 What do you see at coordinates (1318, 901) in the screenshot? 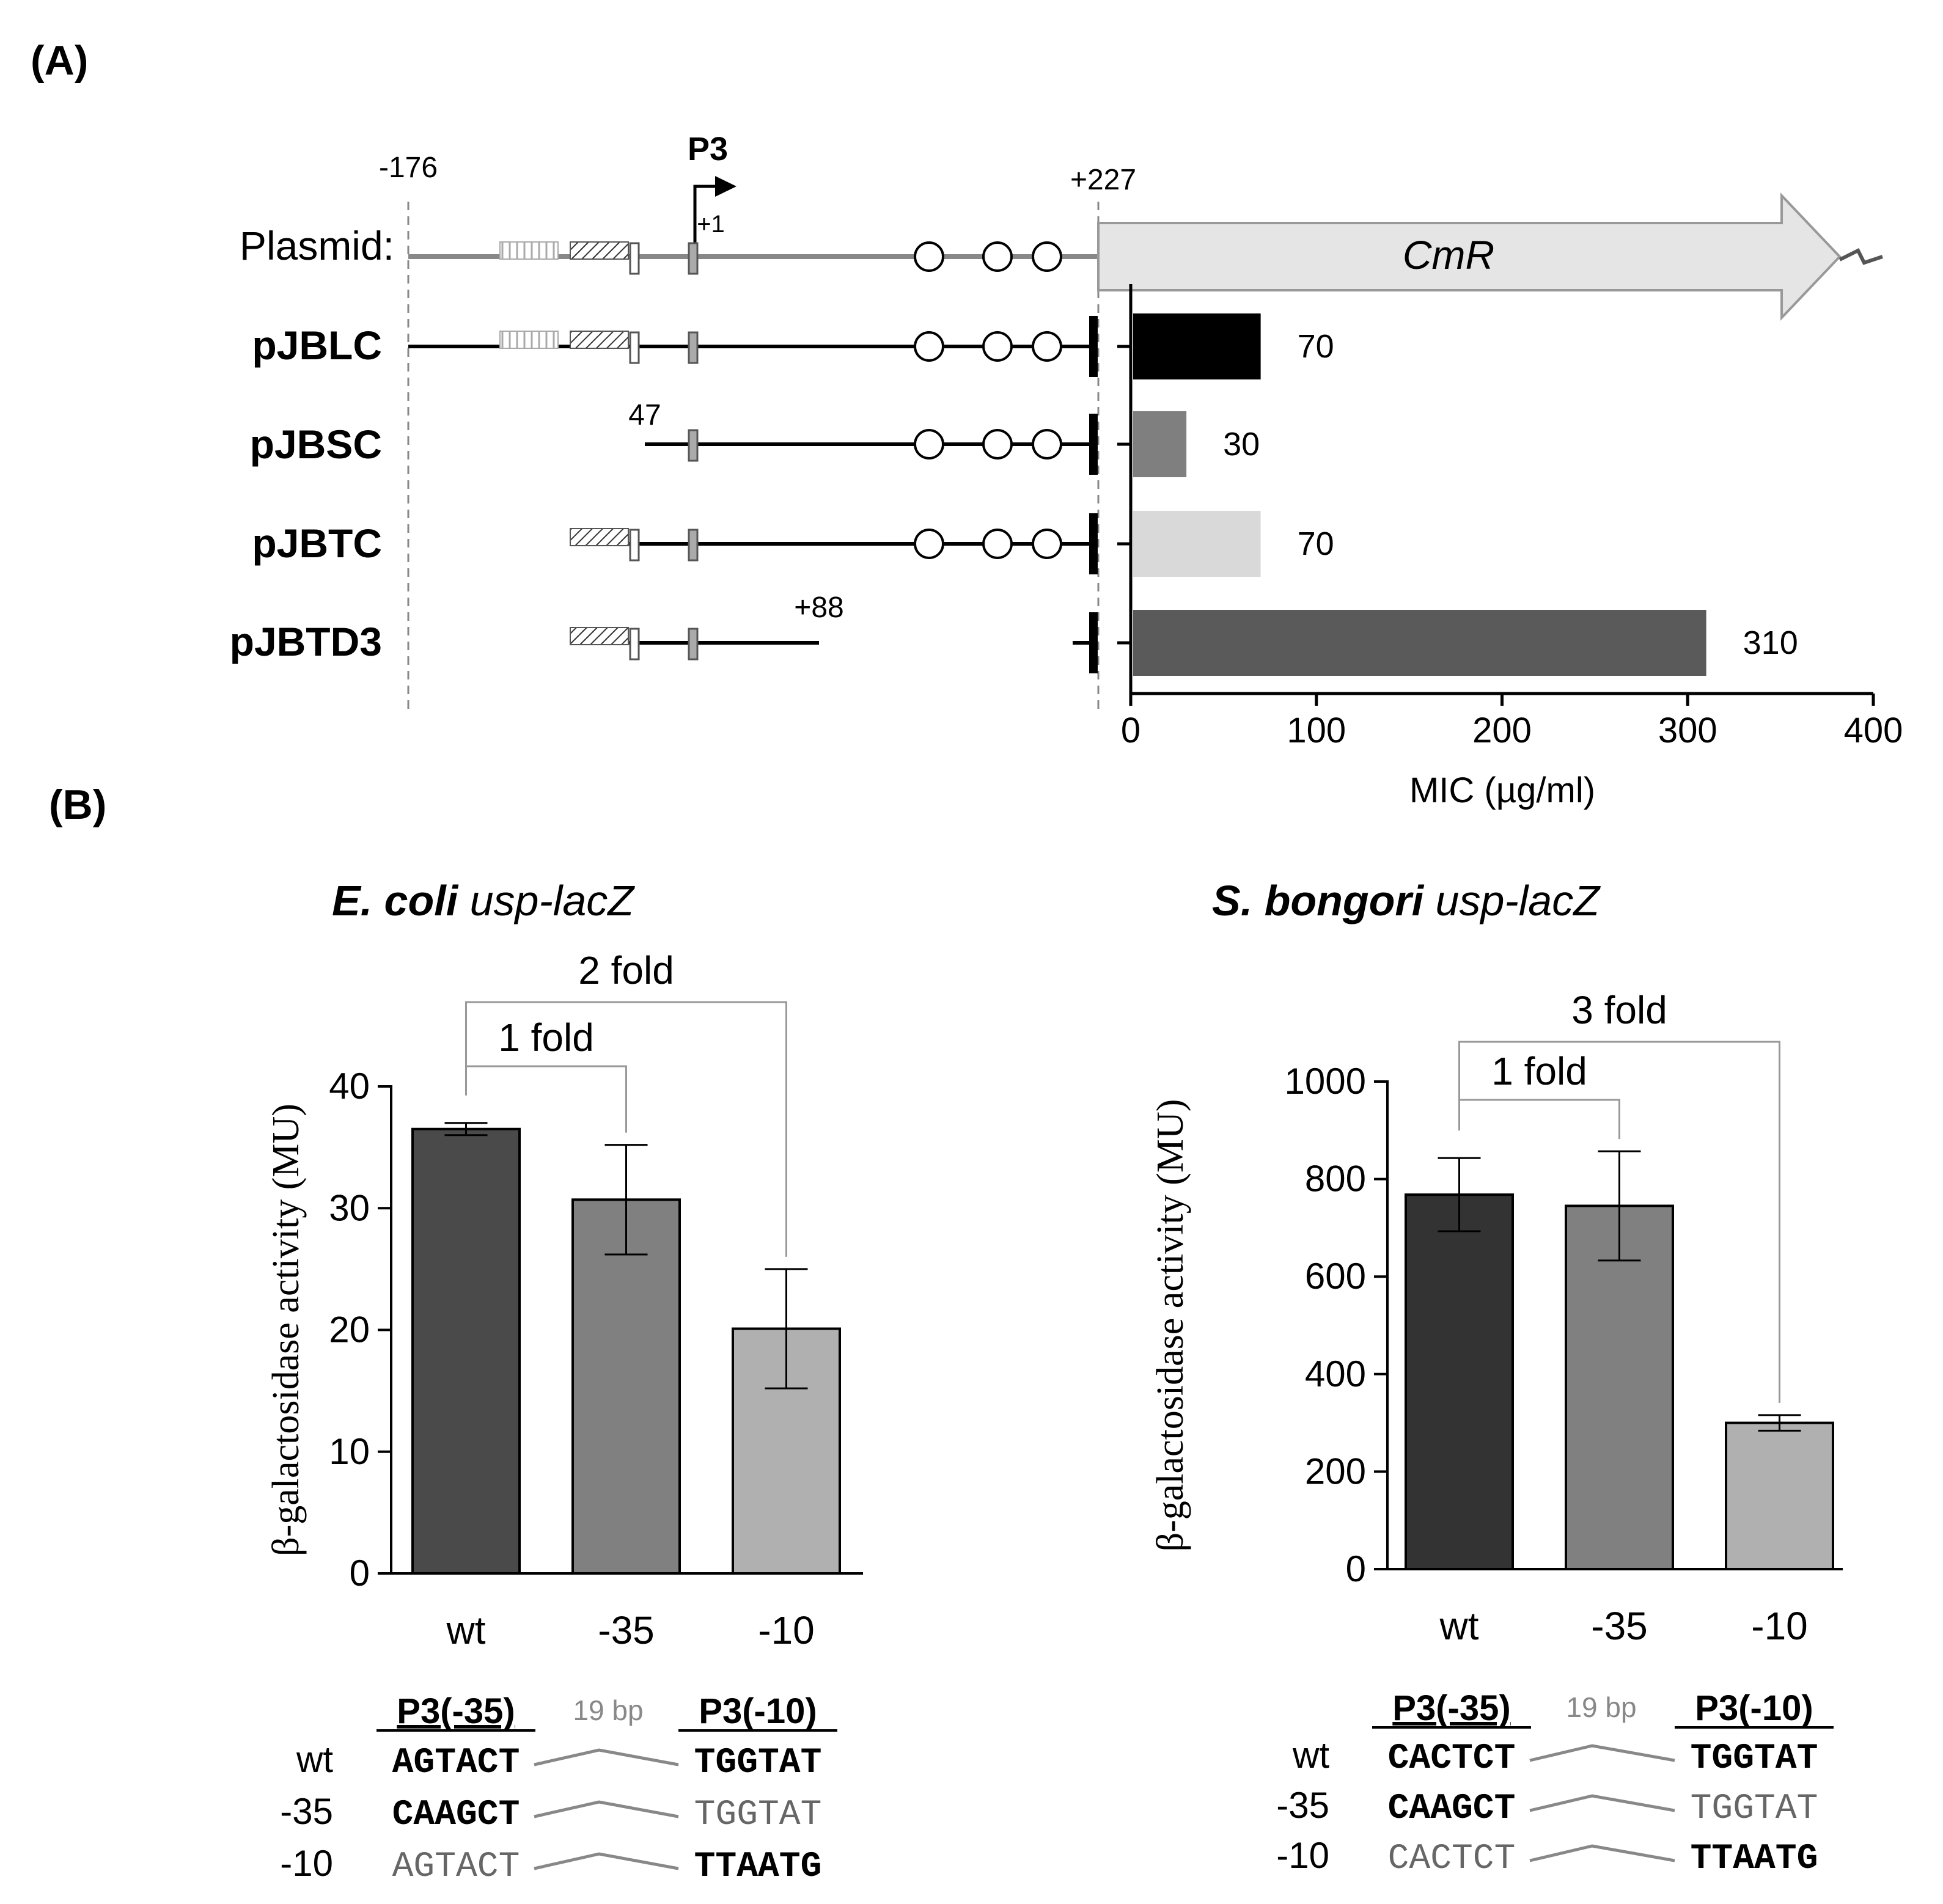
I see `chart-title-organism: S. bongori` at bounding box center [1318, 901].